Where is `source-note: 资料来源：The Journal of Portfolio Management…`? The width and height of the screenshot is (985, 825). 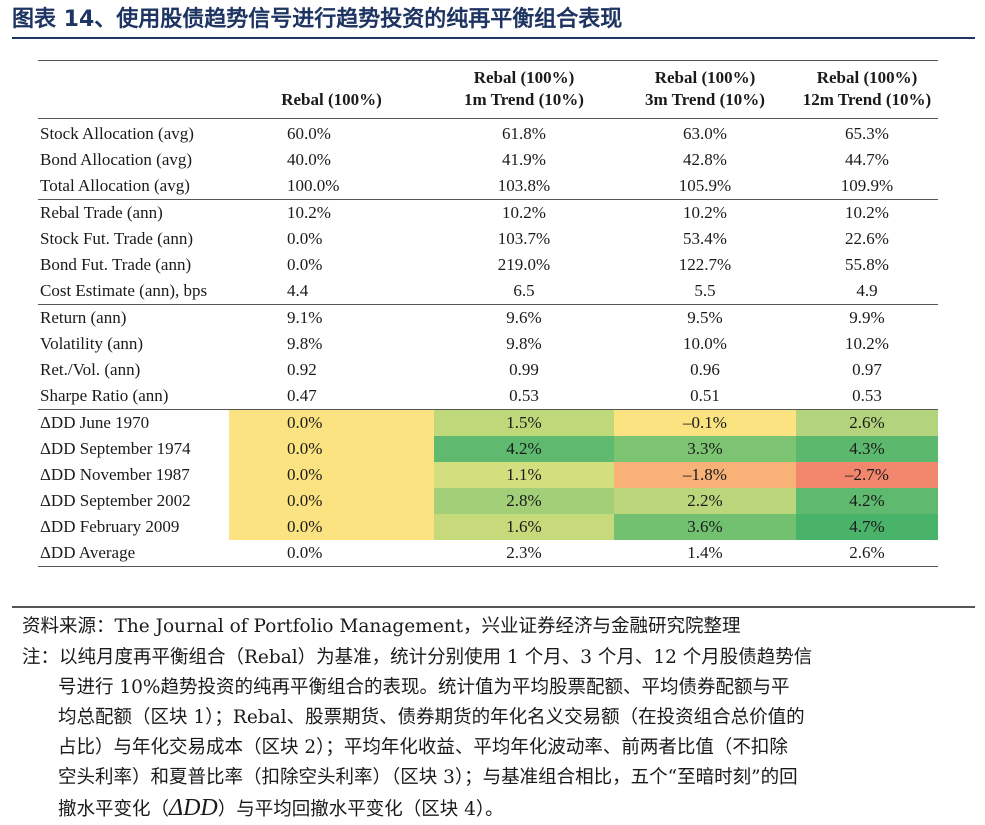 source-note: 资料来源：The Journal of Portfolio Management… is located at coordinates (381, 626).